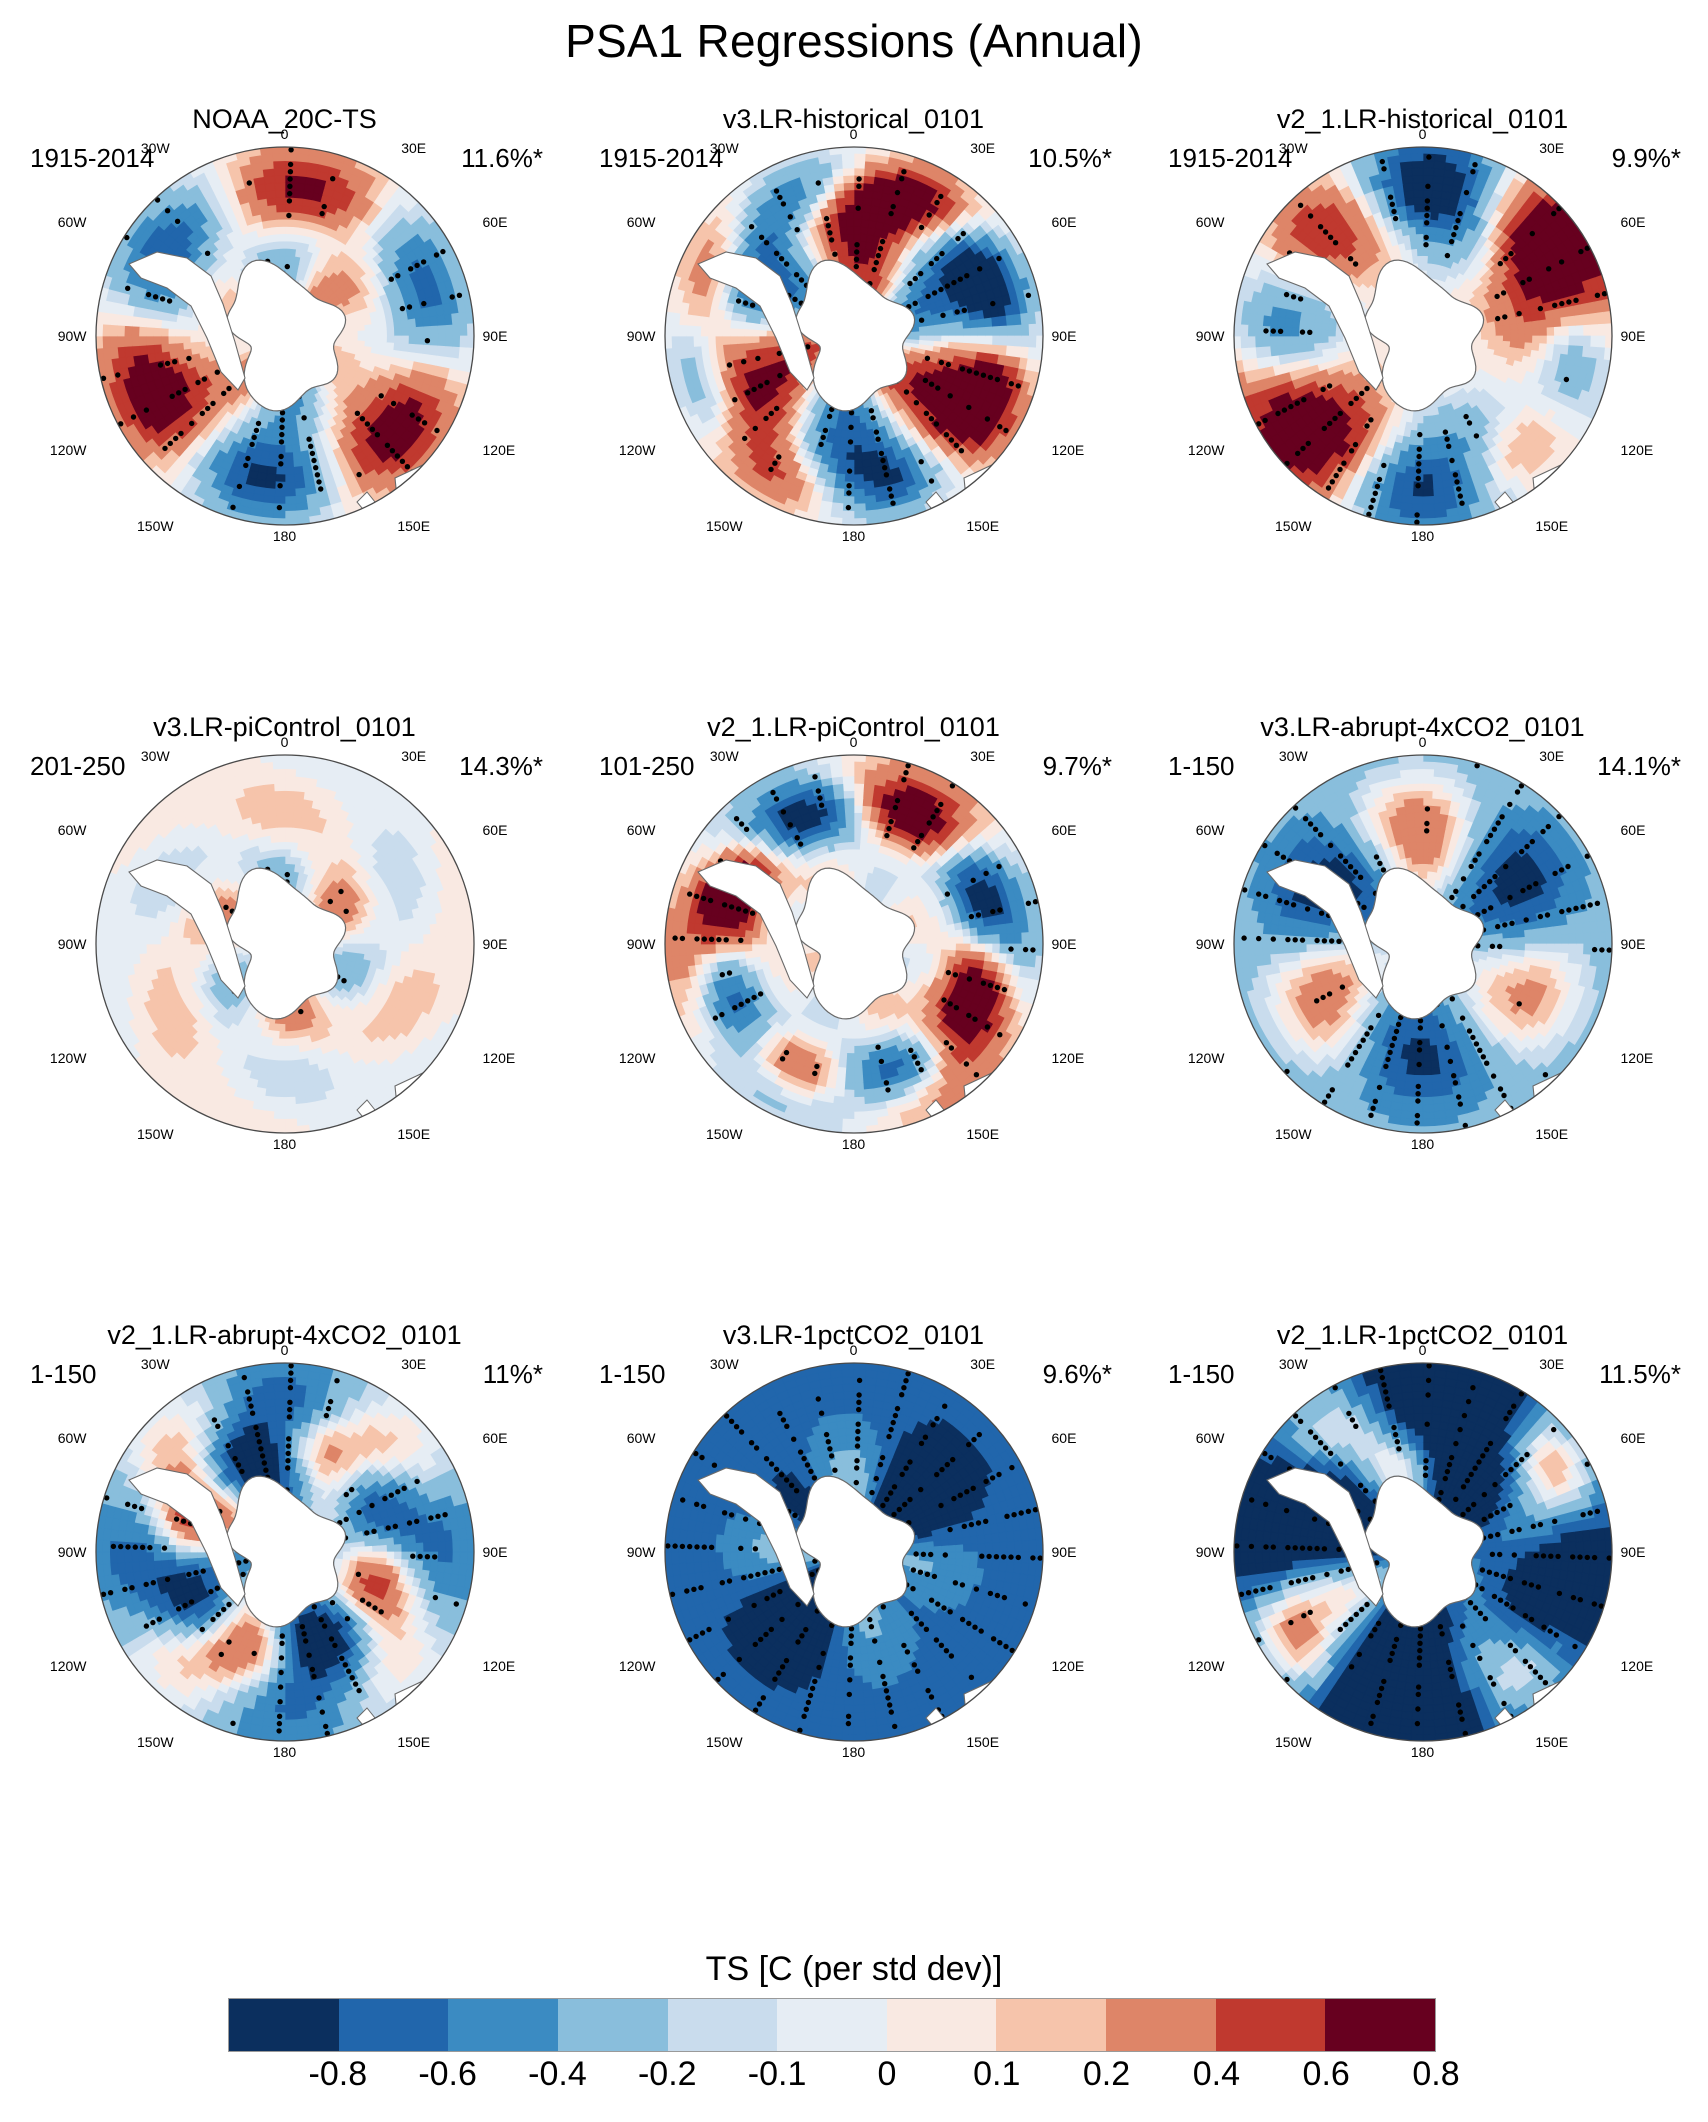 Image resolution: width=1708 pixels, height=2122 pixels. I want to click on map-area-6: 0 30W 30E 60W 60E 90W 90E 120W 120E 150W 150E 180, so click(1420, 943).